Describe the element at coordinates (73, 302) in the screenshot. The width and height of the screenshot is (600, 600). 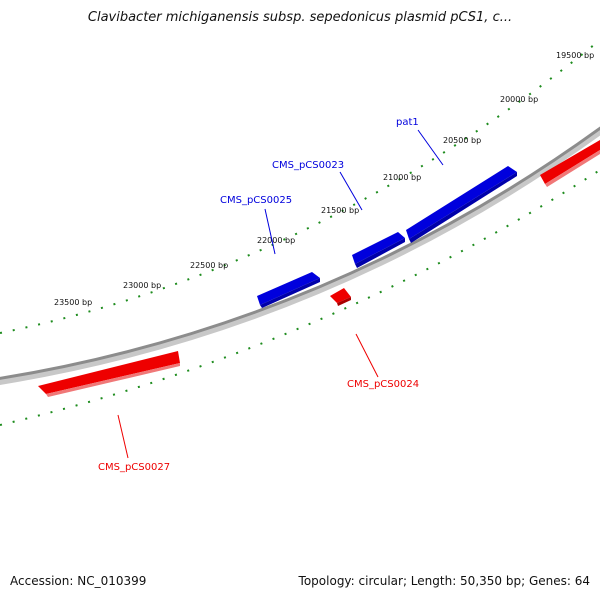
I see `ruler-label: 23500 bp` at that location.